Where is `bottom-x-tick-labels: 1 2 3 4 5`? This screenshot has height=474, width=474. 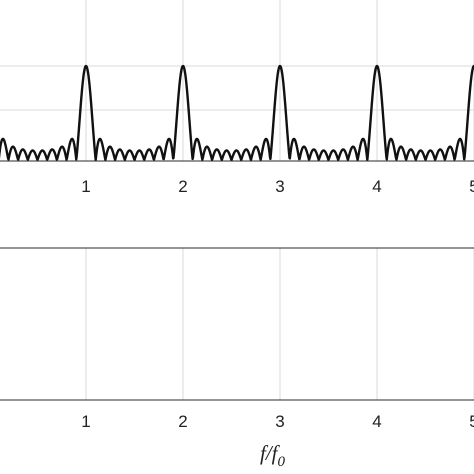 bottom-x-tick-labels: 1 2 3 4 5 is located at coordinates (277, 421).